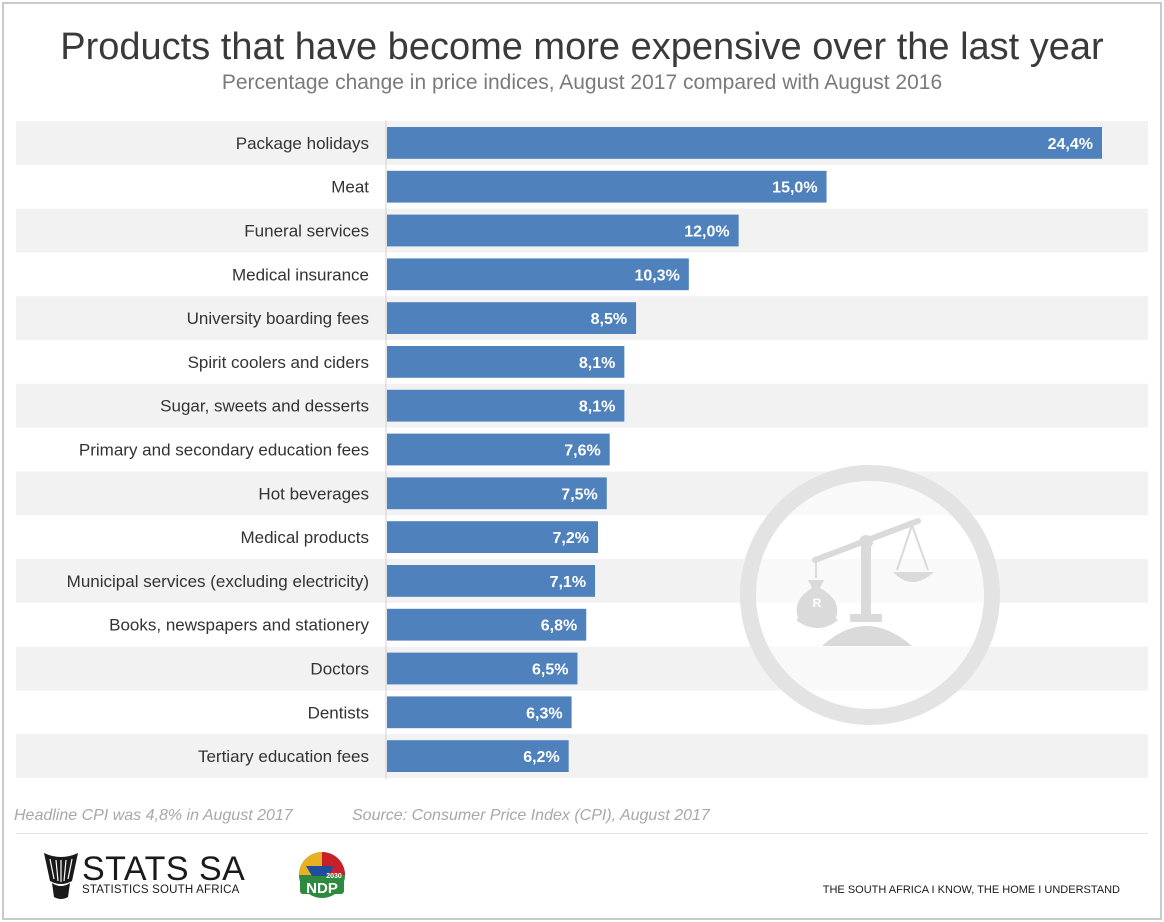  What do you see at coordinates (278, 362) in the screenshot?
I see `category-label: Spirit coolers and ciders` at bounding box center [278, 362].